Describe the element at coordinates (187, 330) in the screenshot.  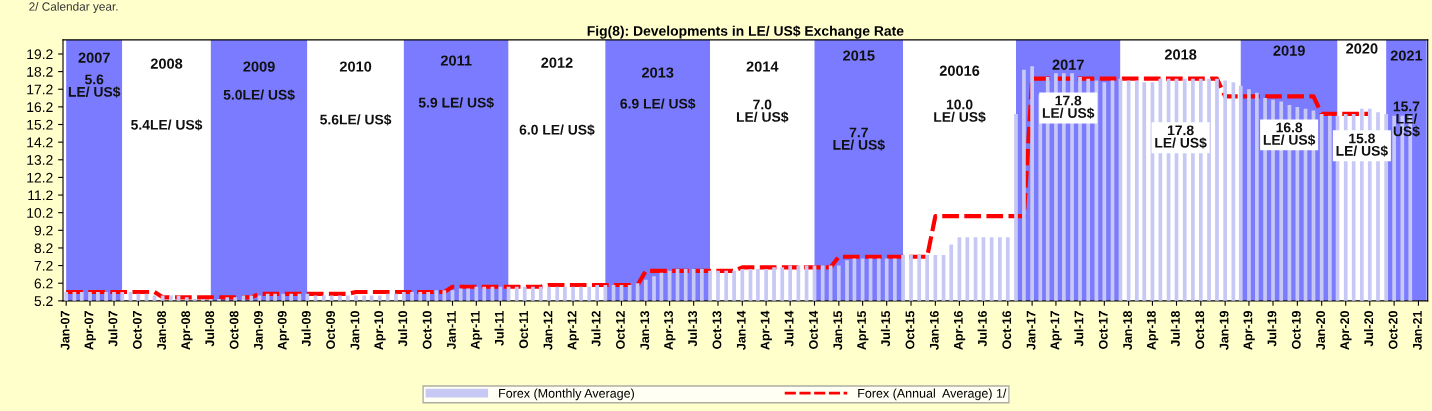
I see `x-tick-label: Apr-08` at that location.